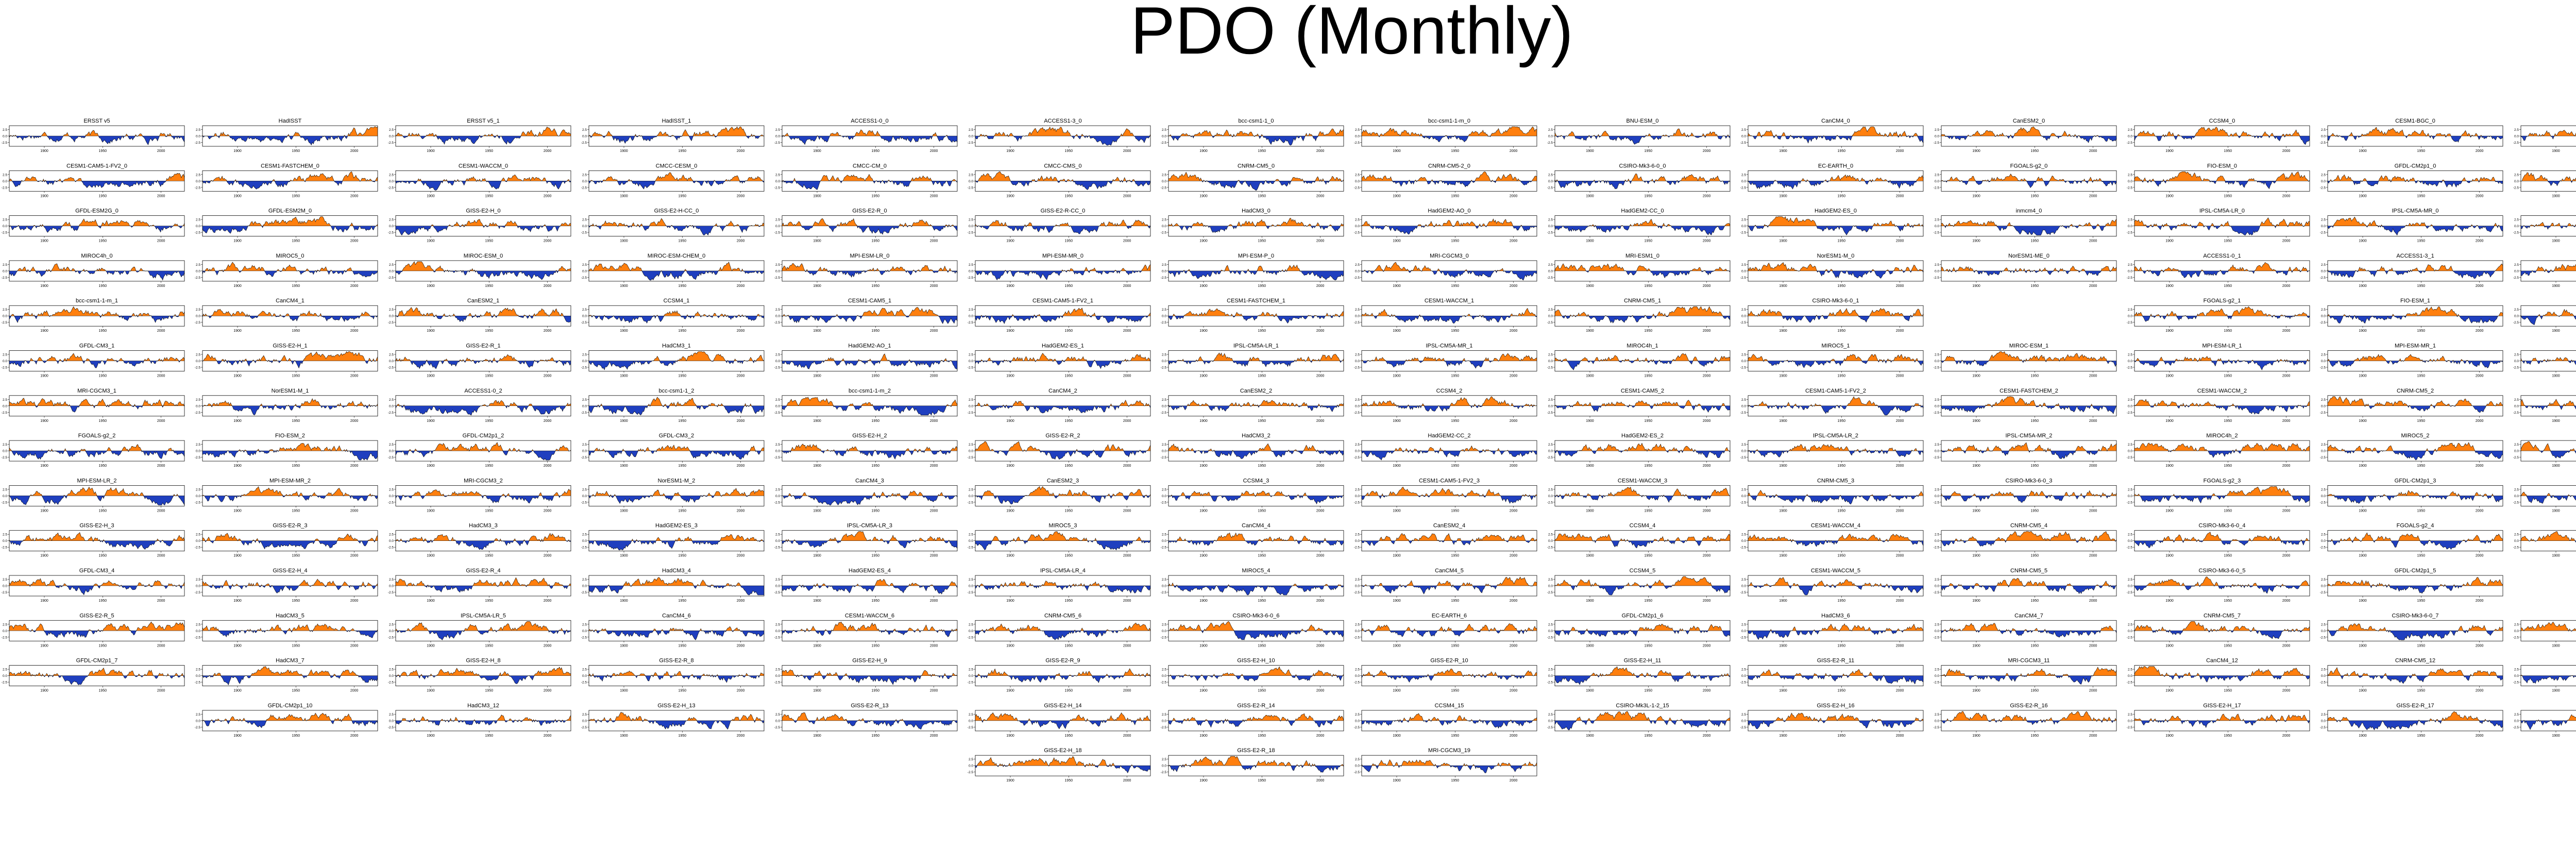  Describe the element at coordinates (676, 346) in the screenshot. I see `panel-title: HadCM3_1` at that location.